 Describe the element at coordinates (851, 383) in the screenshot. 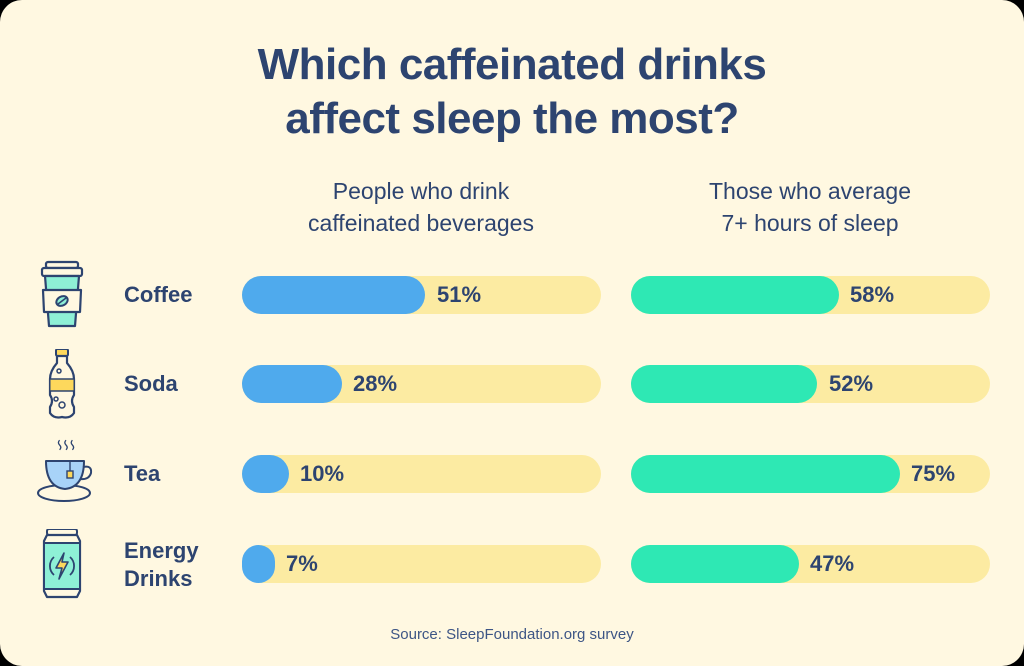

I see `sleep-value: 52%` at that location.